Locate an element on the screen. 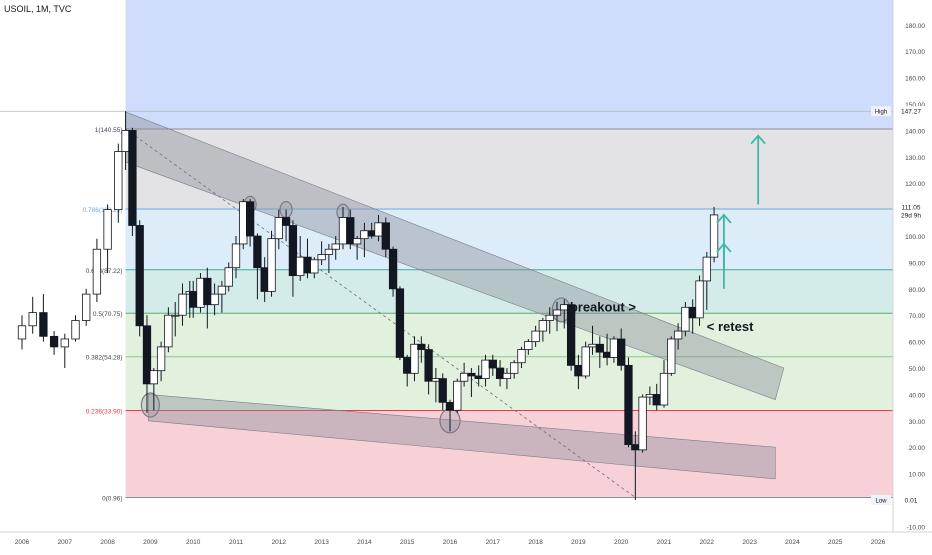 Image resolution: width=932 pixels, height=555 pixels. y-tick-label: 30.00 is located at coordinates (917, 422).